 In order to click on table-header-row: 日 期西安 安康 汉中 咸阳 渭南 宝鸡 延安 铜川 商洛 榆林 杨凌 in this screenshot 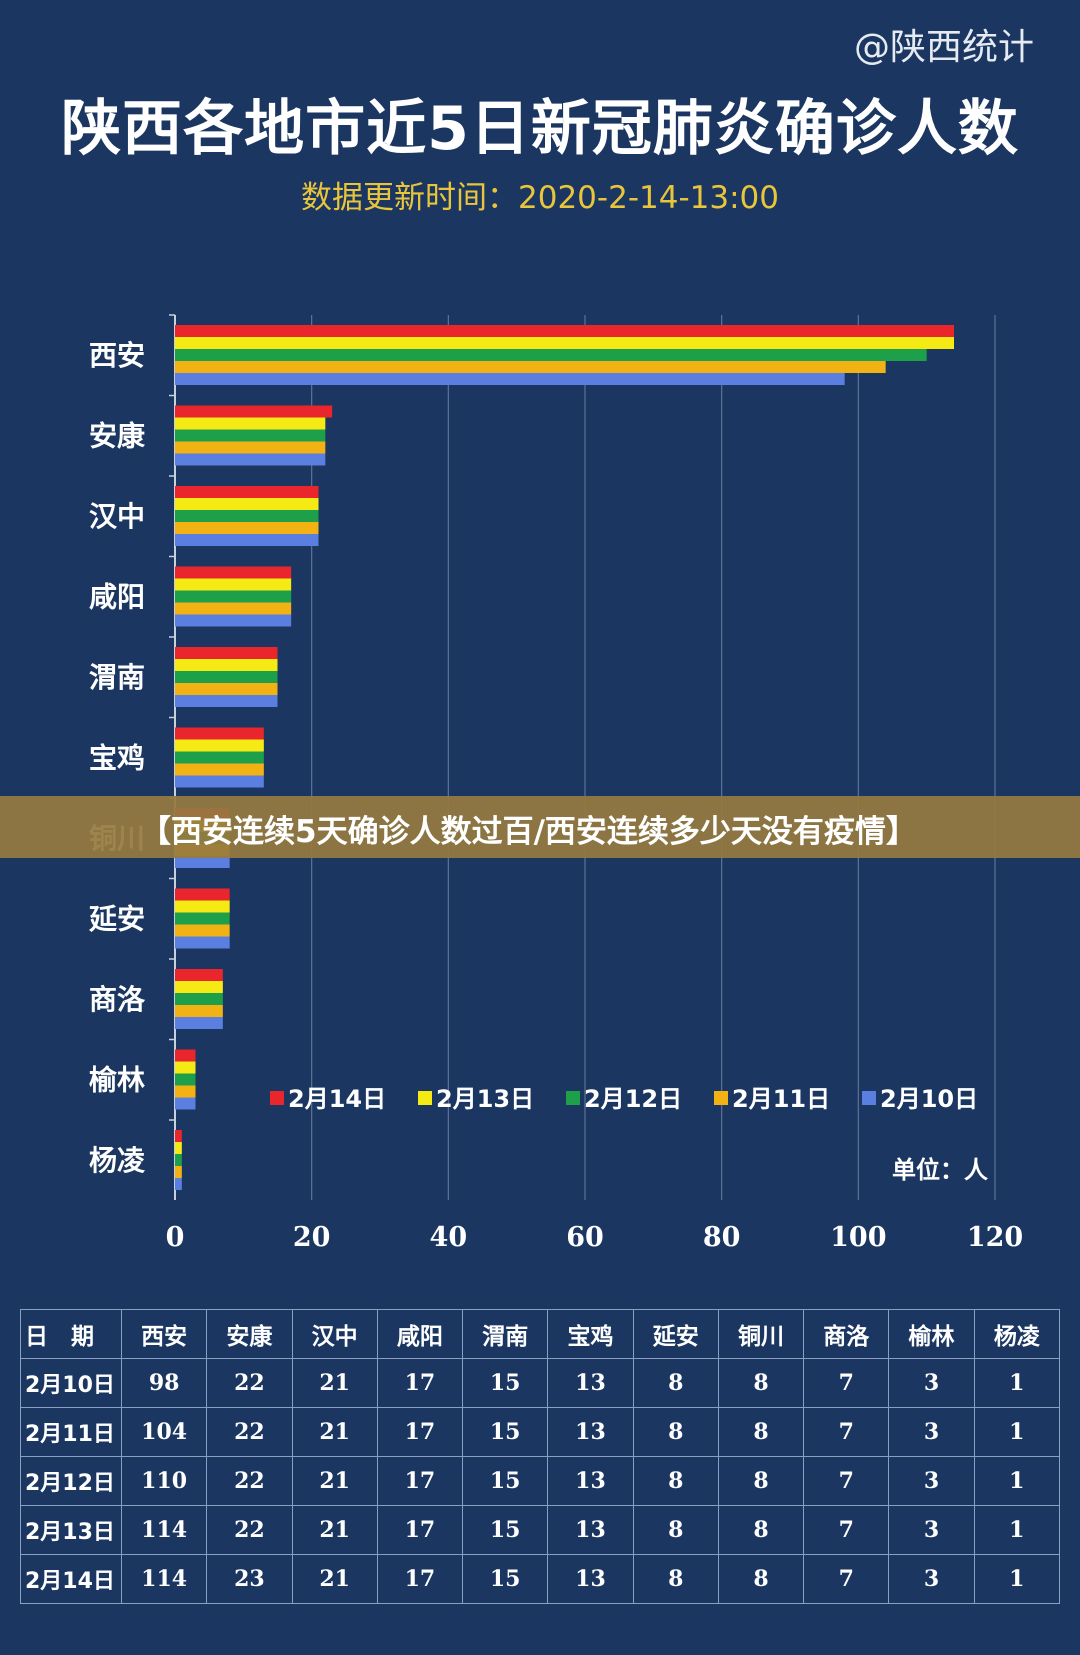, I will do `click(540, 1334)`.